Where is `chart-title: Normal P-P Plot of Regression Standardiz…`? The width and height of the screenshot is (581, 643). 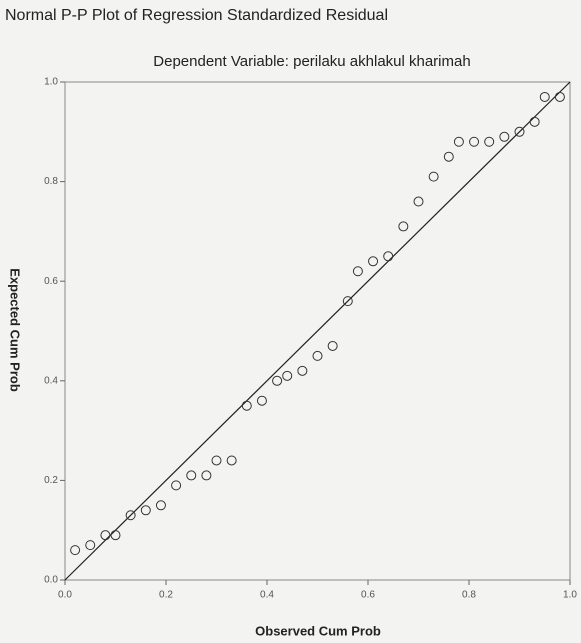
chart-title: Normal P-P Plot of Regression Standardiz… is located at coordinates (196, 15).